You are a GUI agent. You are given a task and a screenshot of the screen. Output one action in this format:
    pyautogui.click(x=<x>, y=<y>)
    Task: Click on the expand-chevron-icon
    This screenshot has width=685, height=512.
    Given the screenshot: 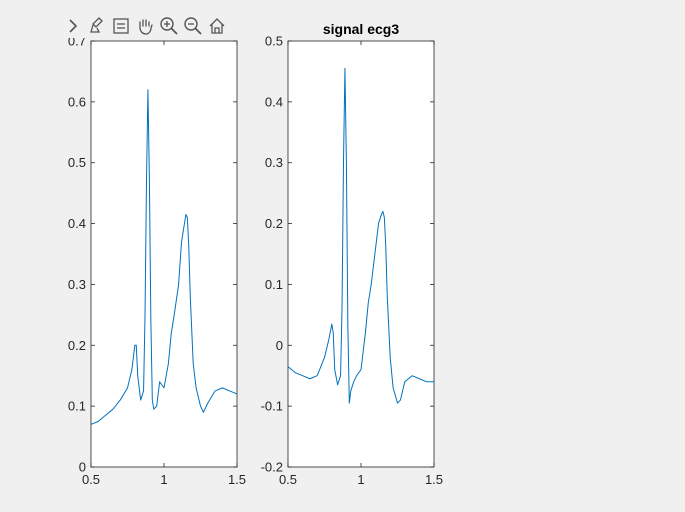 What is the action you would take?
    pyautogui.click(x=73, y=26)
    